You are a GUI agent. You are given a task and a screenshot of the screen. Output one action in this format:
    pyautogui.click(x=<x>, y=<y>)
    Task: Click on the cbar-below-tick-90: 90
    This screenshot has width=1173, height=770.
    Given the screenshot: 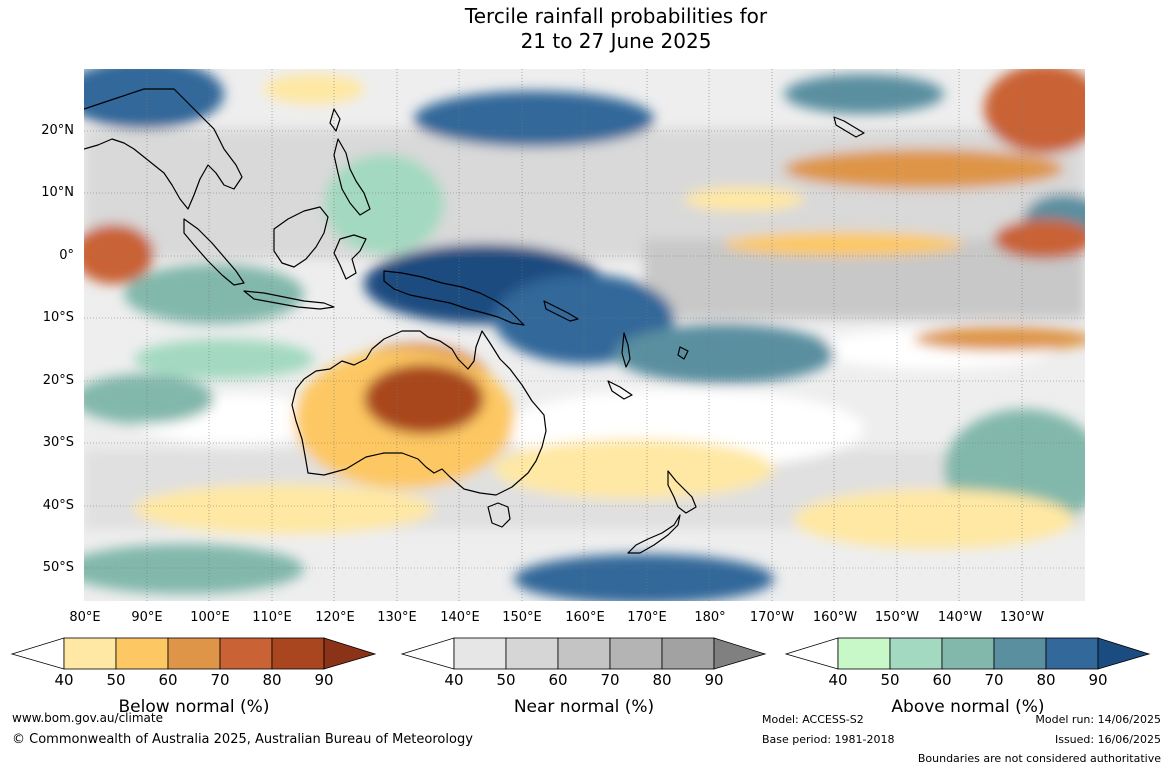 What is the action you would take?
    pyautogui.click(x=324, y=680)
    